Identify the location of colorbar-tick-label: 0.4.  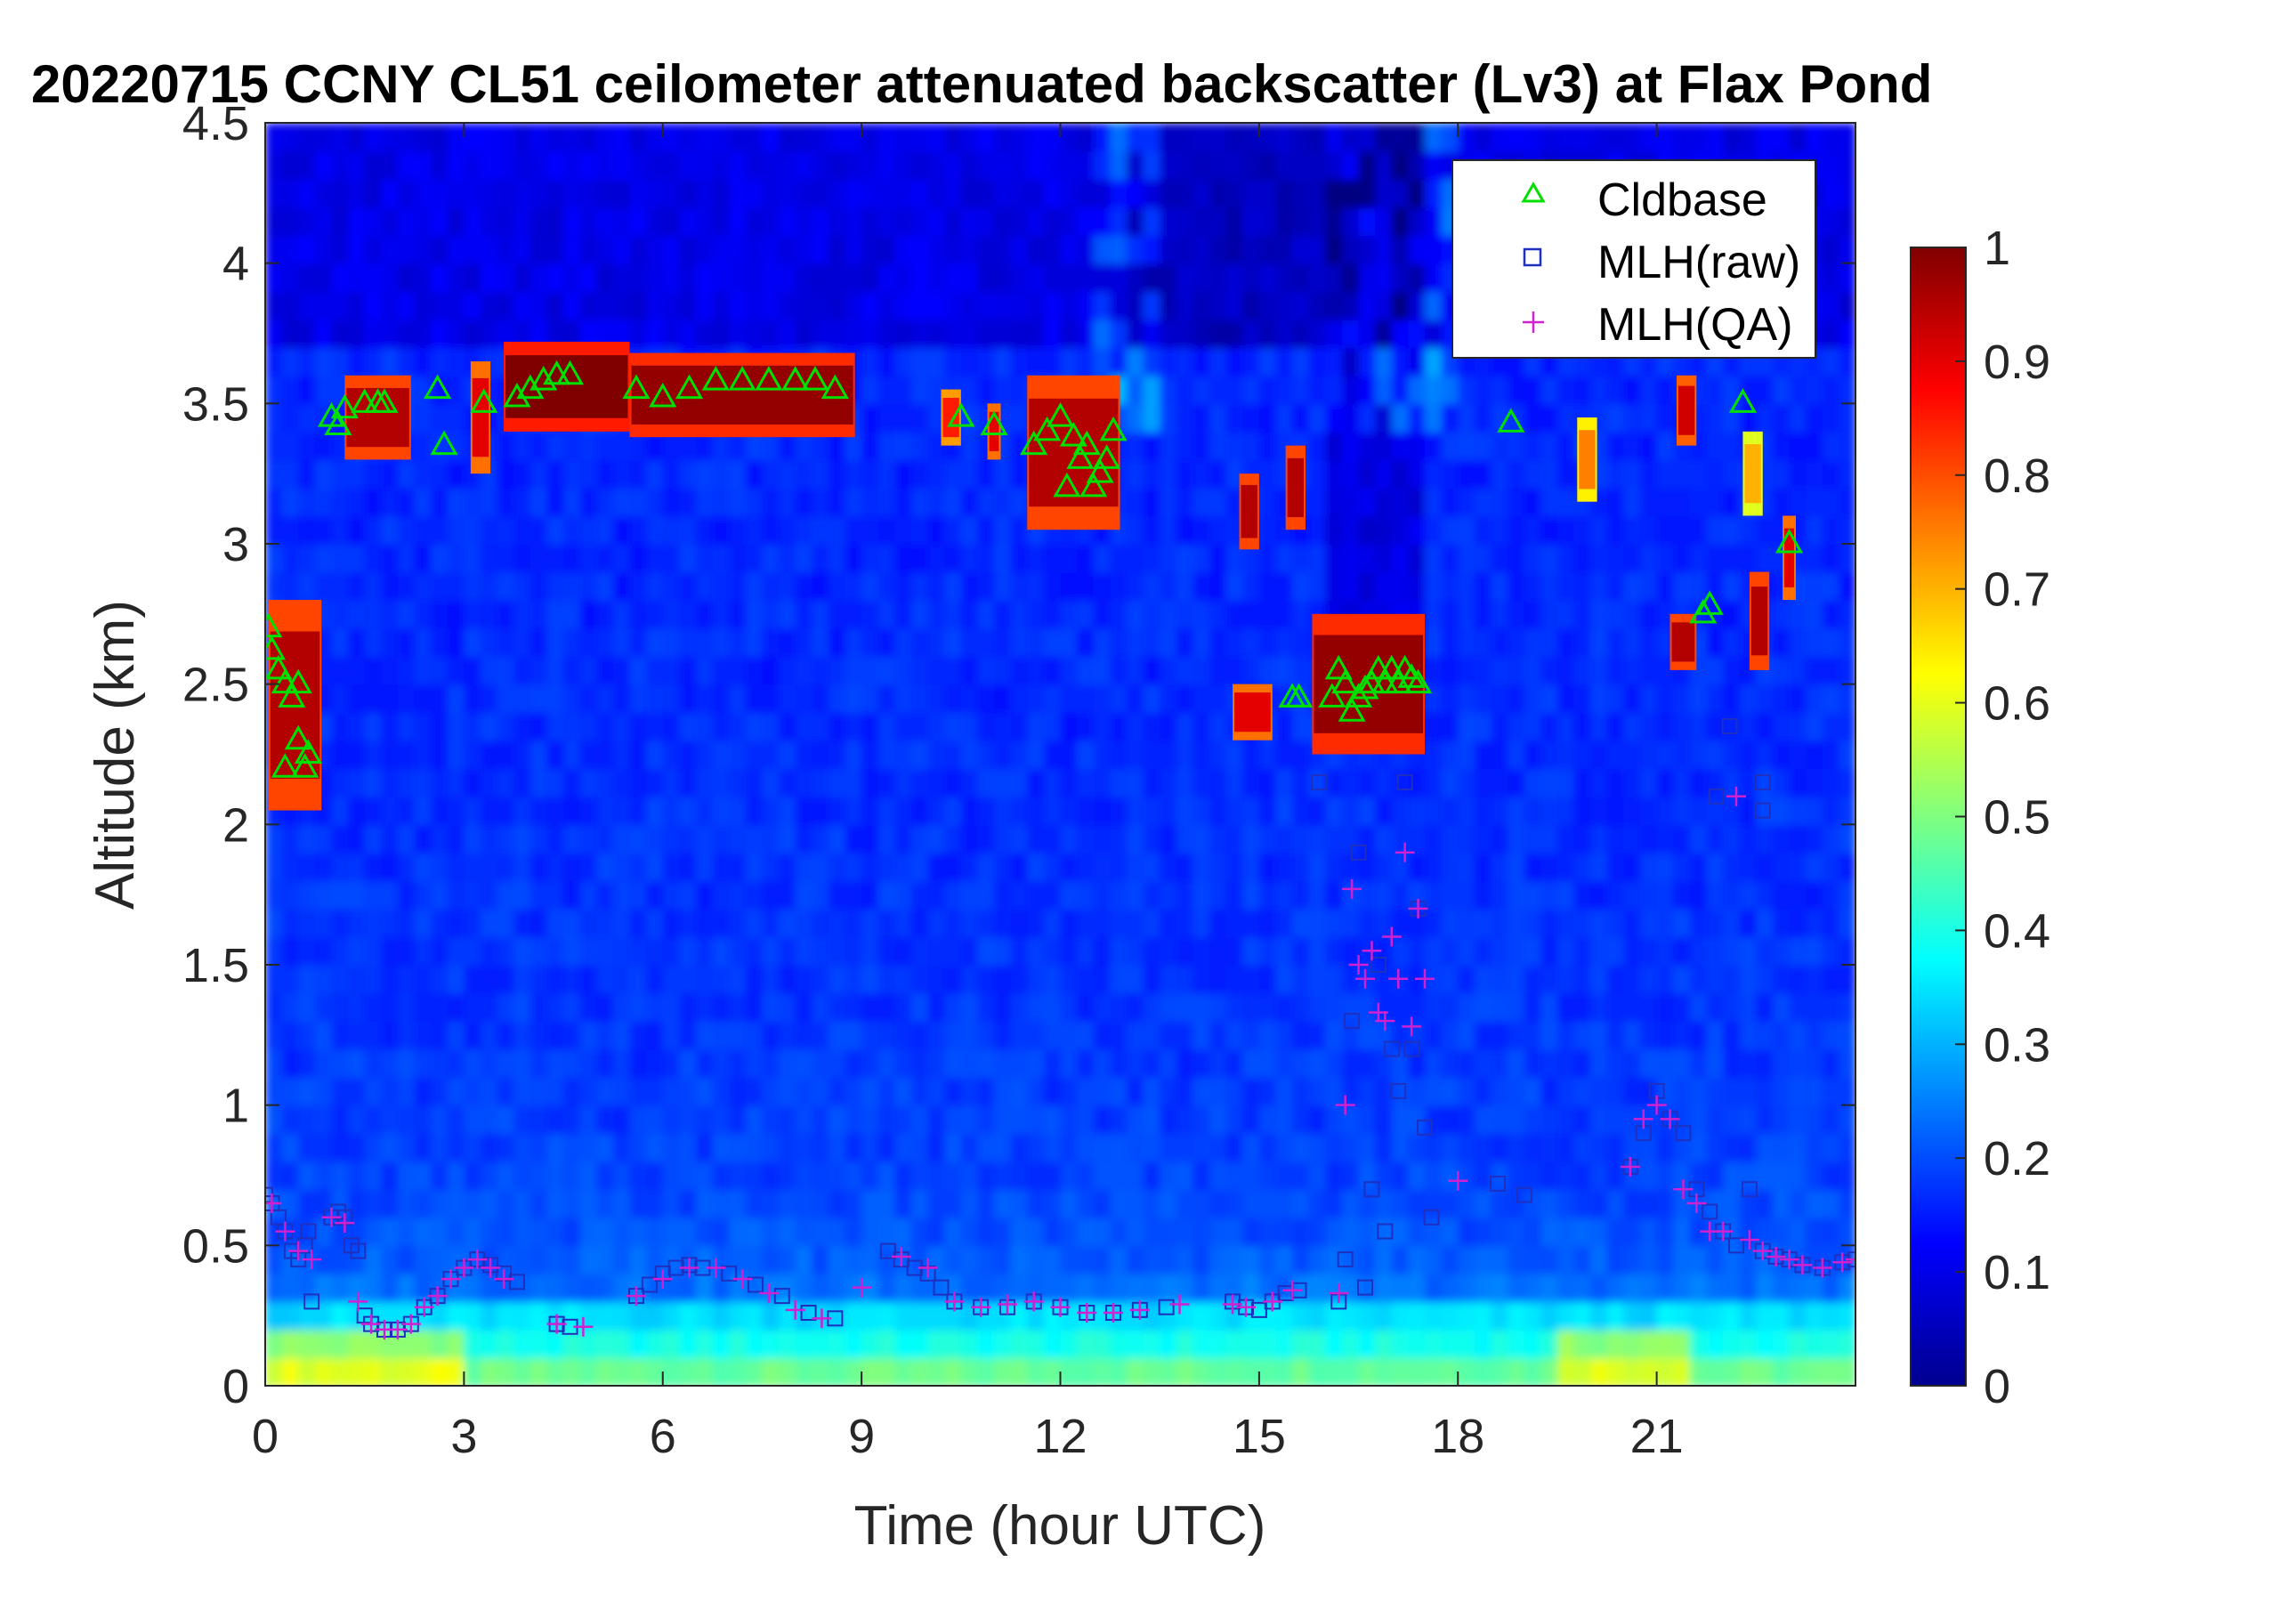
(2017, 931).